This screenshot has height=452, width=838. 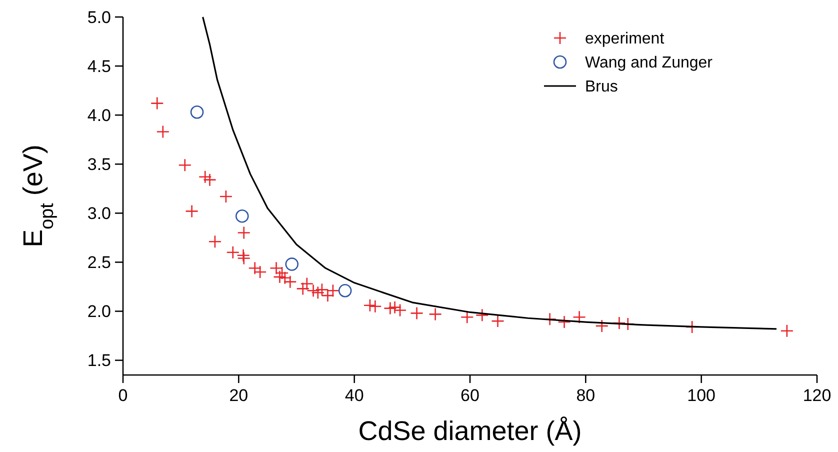 I want to click on y-tick-label: 3.0, so click(x=99, y=214).